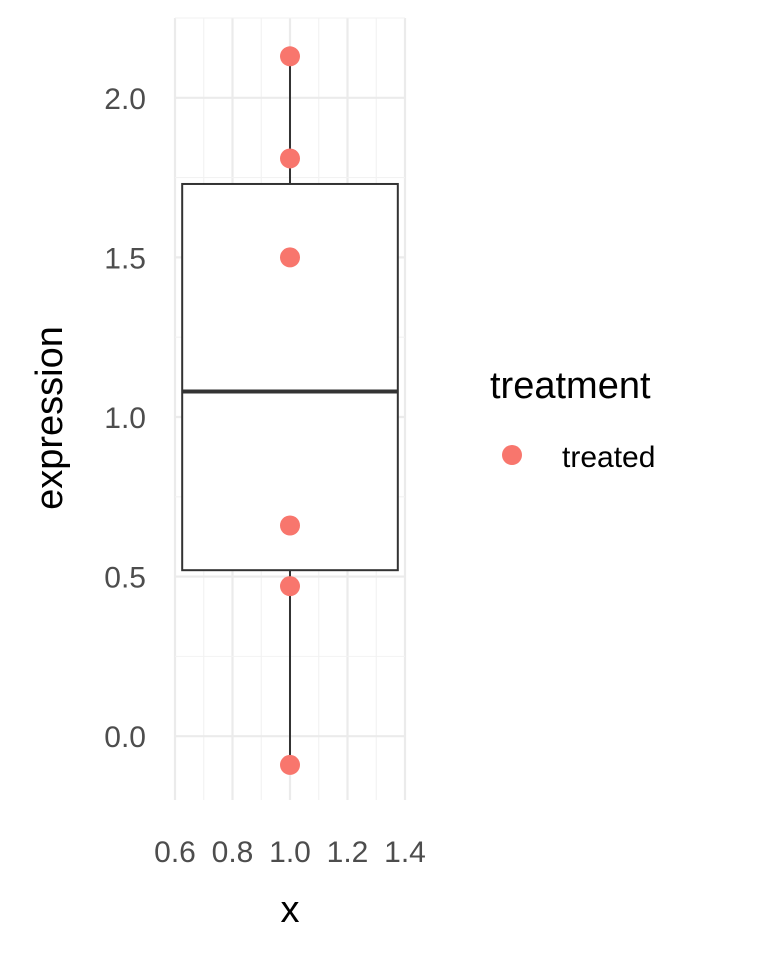  What do you see at coordinates (125, 99) in the screenshot?
I see `y-tick-label: 2.0` at bounding box center [125, 99].